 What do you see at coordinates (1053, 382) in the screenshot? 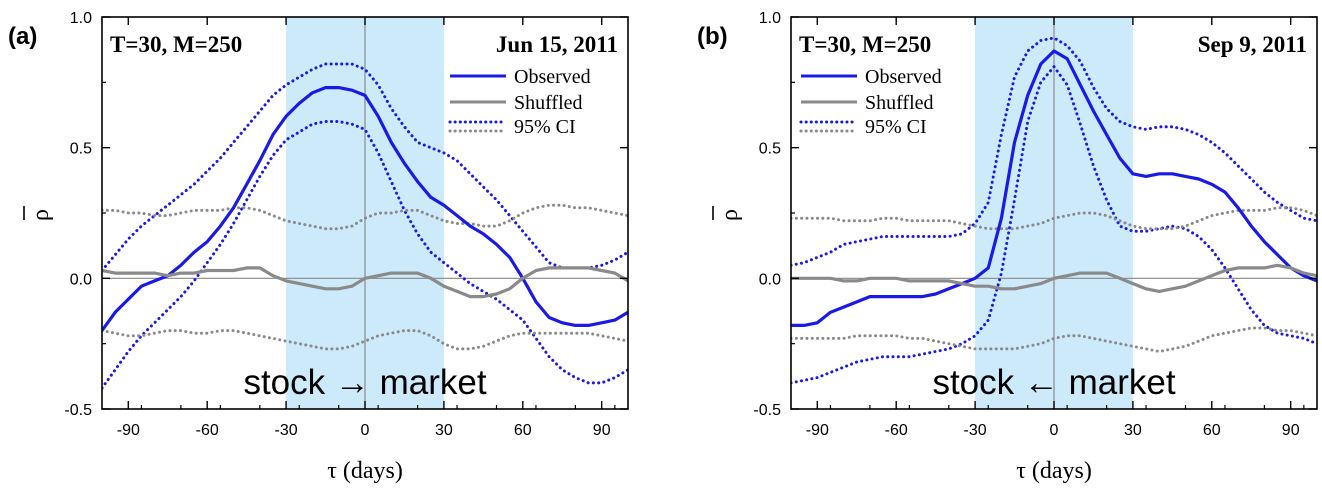
I see `direction-annotation: stock ← market` at bounding box center [1053, 382].